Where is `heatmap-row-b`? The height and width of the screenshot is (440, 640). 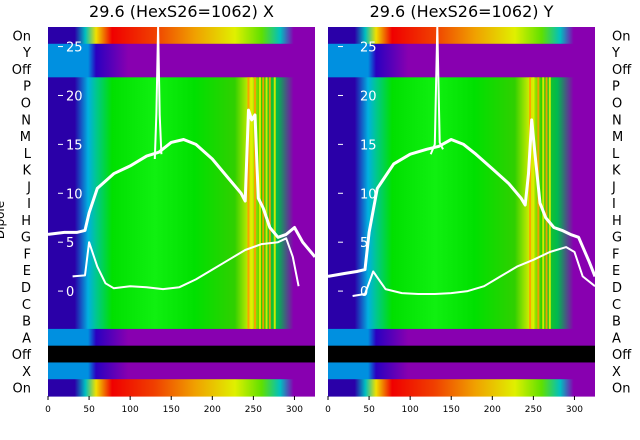
heatmap-row-b is located at coordinates (461, 321).